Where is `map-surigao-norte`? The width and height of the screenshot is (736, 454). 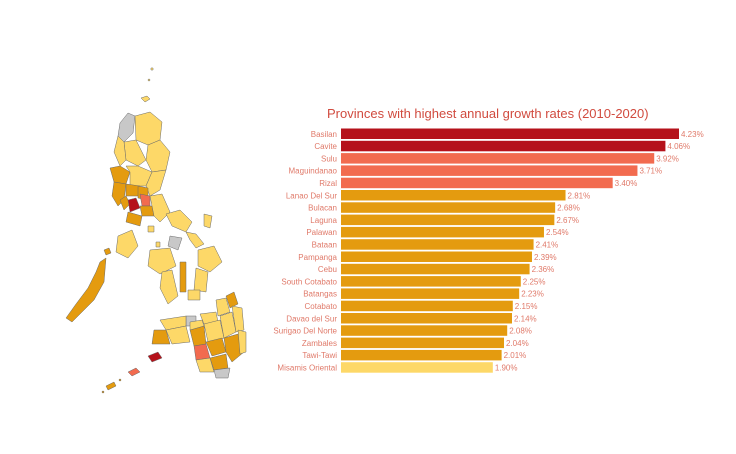 map-surigao-norte is located at coordinates (232, 300).